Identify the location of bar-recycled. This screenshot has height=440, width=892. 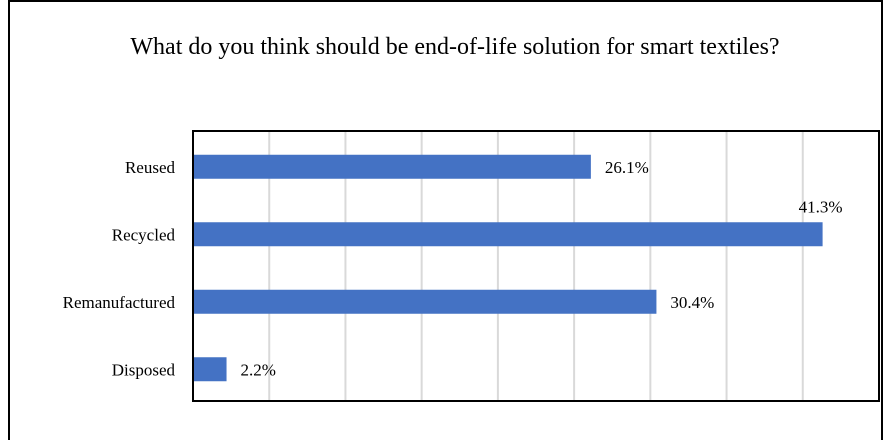
(508, 234).